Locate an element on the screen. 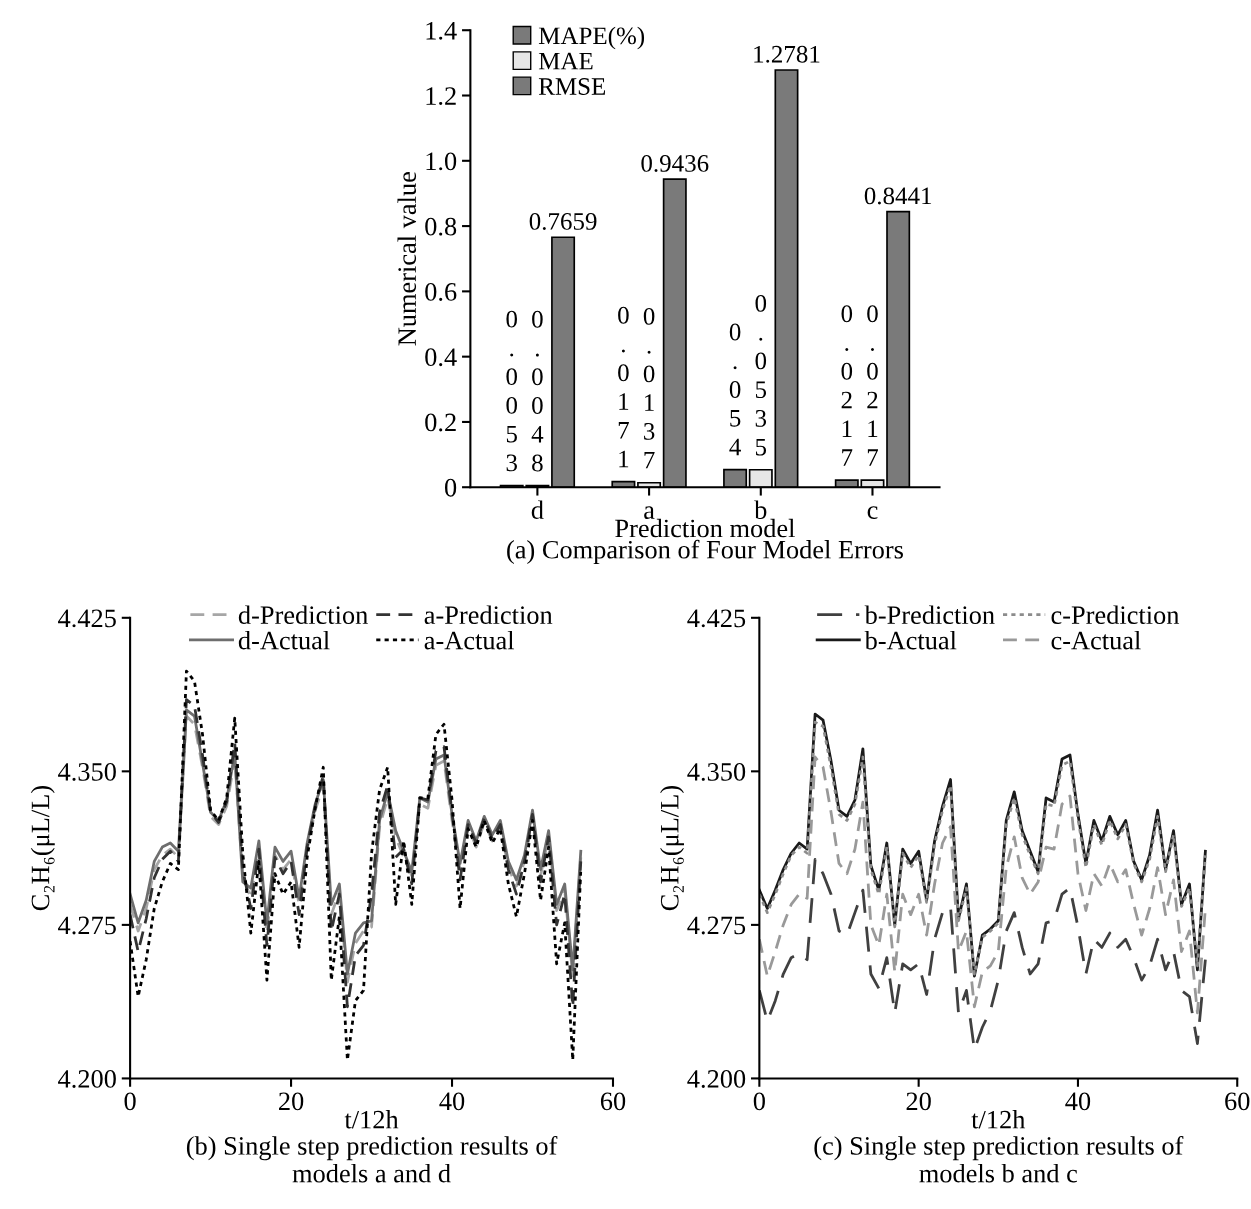 This screenshot has width=1251, height=1209. legend-label: b-Actual is located at coordinates (910, 640).